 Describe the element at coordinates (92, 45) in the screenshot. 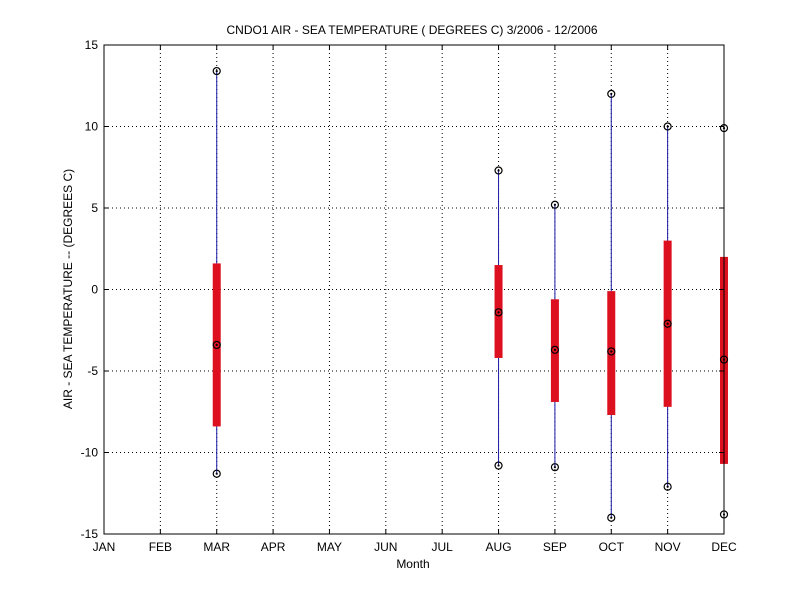

I see `y-tick-label: 15` at that location.